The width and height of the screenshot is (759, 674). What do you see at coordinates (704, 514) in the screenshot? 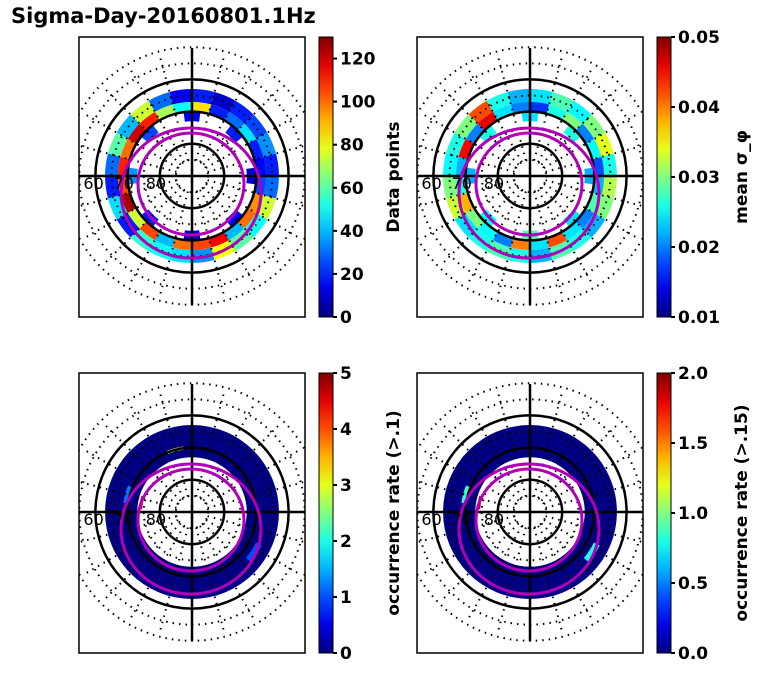
I see `colorbar: 0.0 0.5 1.0 1.5 2.0 occurrence rate (>.15)` at bounding box center [704, 514].